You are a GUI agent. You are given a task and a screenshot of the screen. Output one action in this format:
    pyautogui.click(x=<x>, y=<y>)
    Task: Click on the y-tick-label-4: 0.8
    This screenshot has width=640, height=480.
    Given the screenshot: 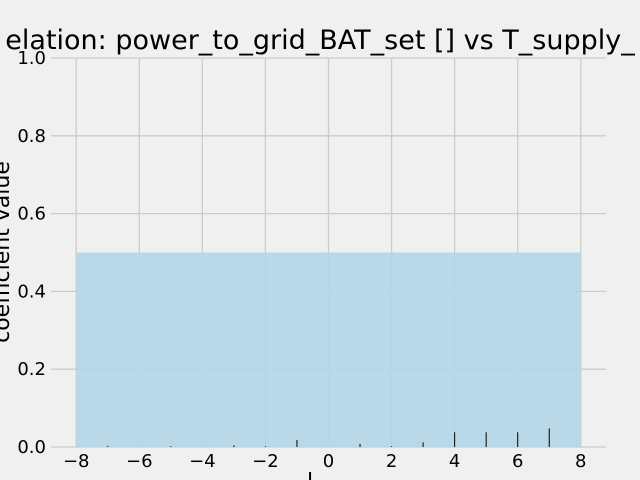 What is the action you would take?
    pyautogui.click(x=31, y=136)
    